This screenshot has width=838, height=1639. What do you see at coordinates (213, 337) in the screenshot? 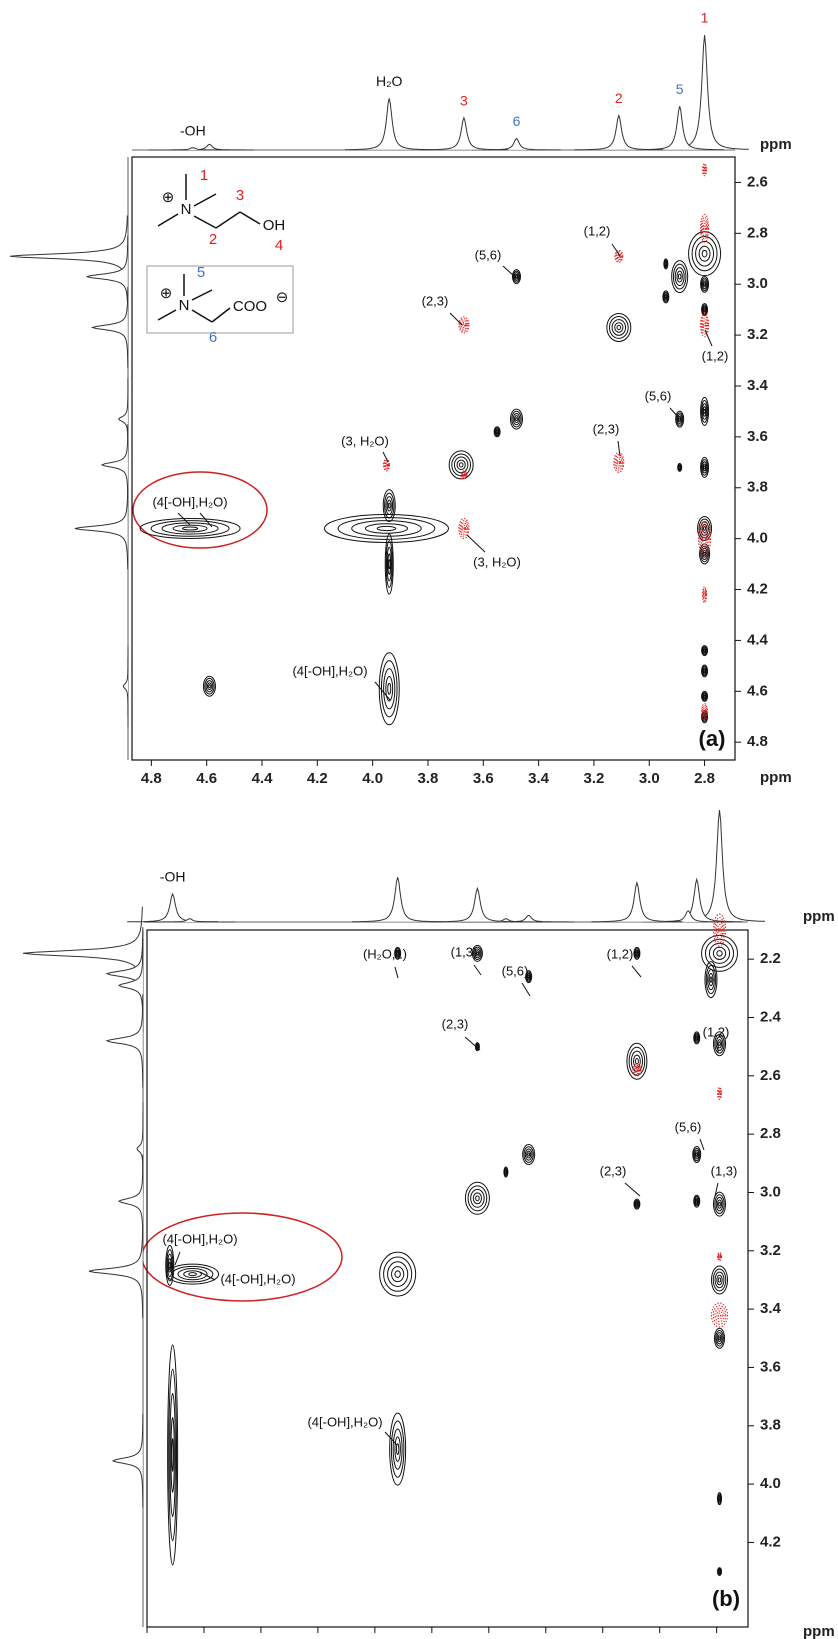
I see `position-label: 6` at bounding box center [213, 337].